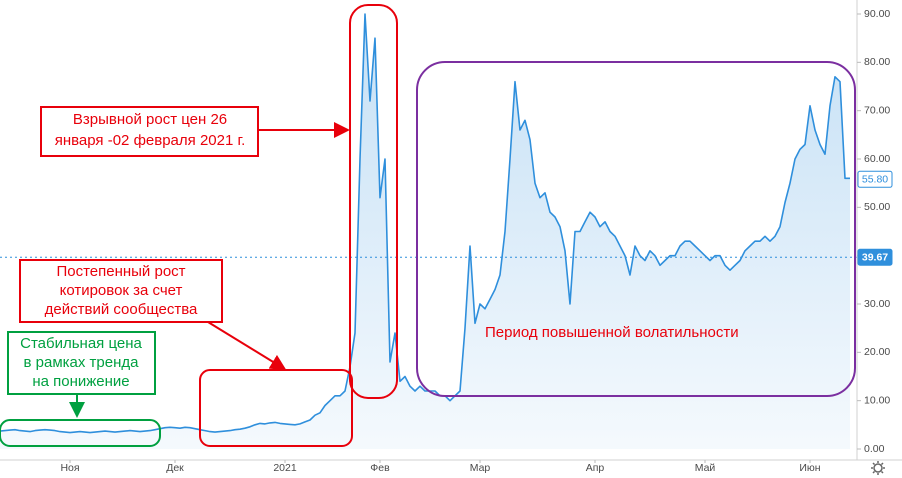 The image size is (902, 478). Describe the element at coordinates (612, 332) in the screenshot. I see `annotation-text: Период повышенной волатильности` at that location.